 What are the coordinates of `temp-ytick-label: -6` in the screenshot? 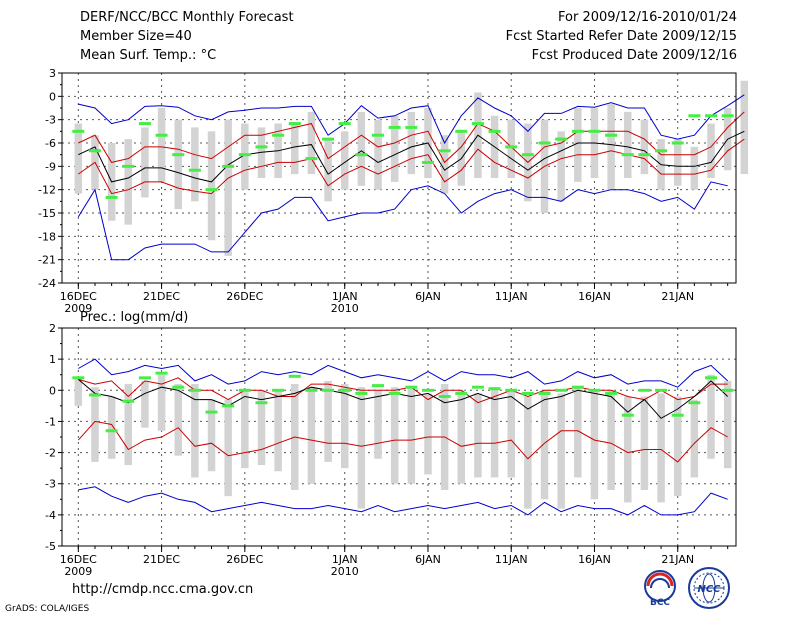 It's located at (50, 143).